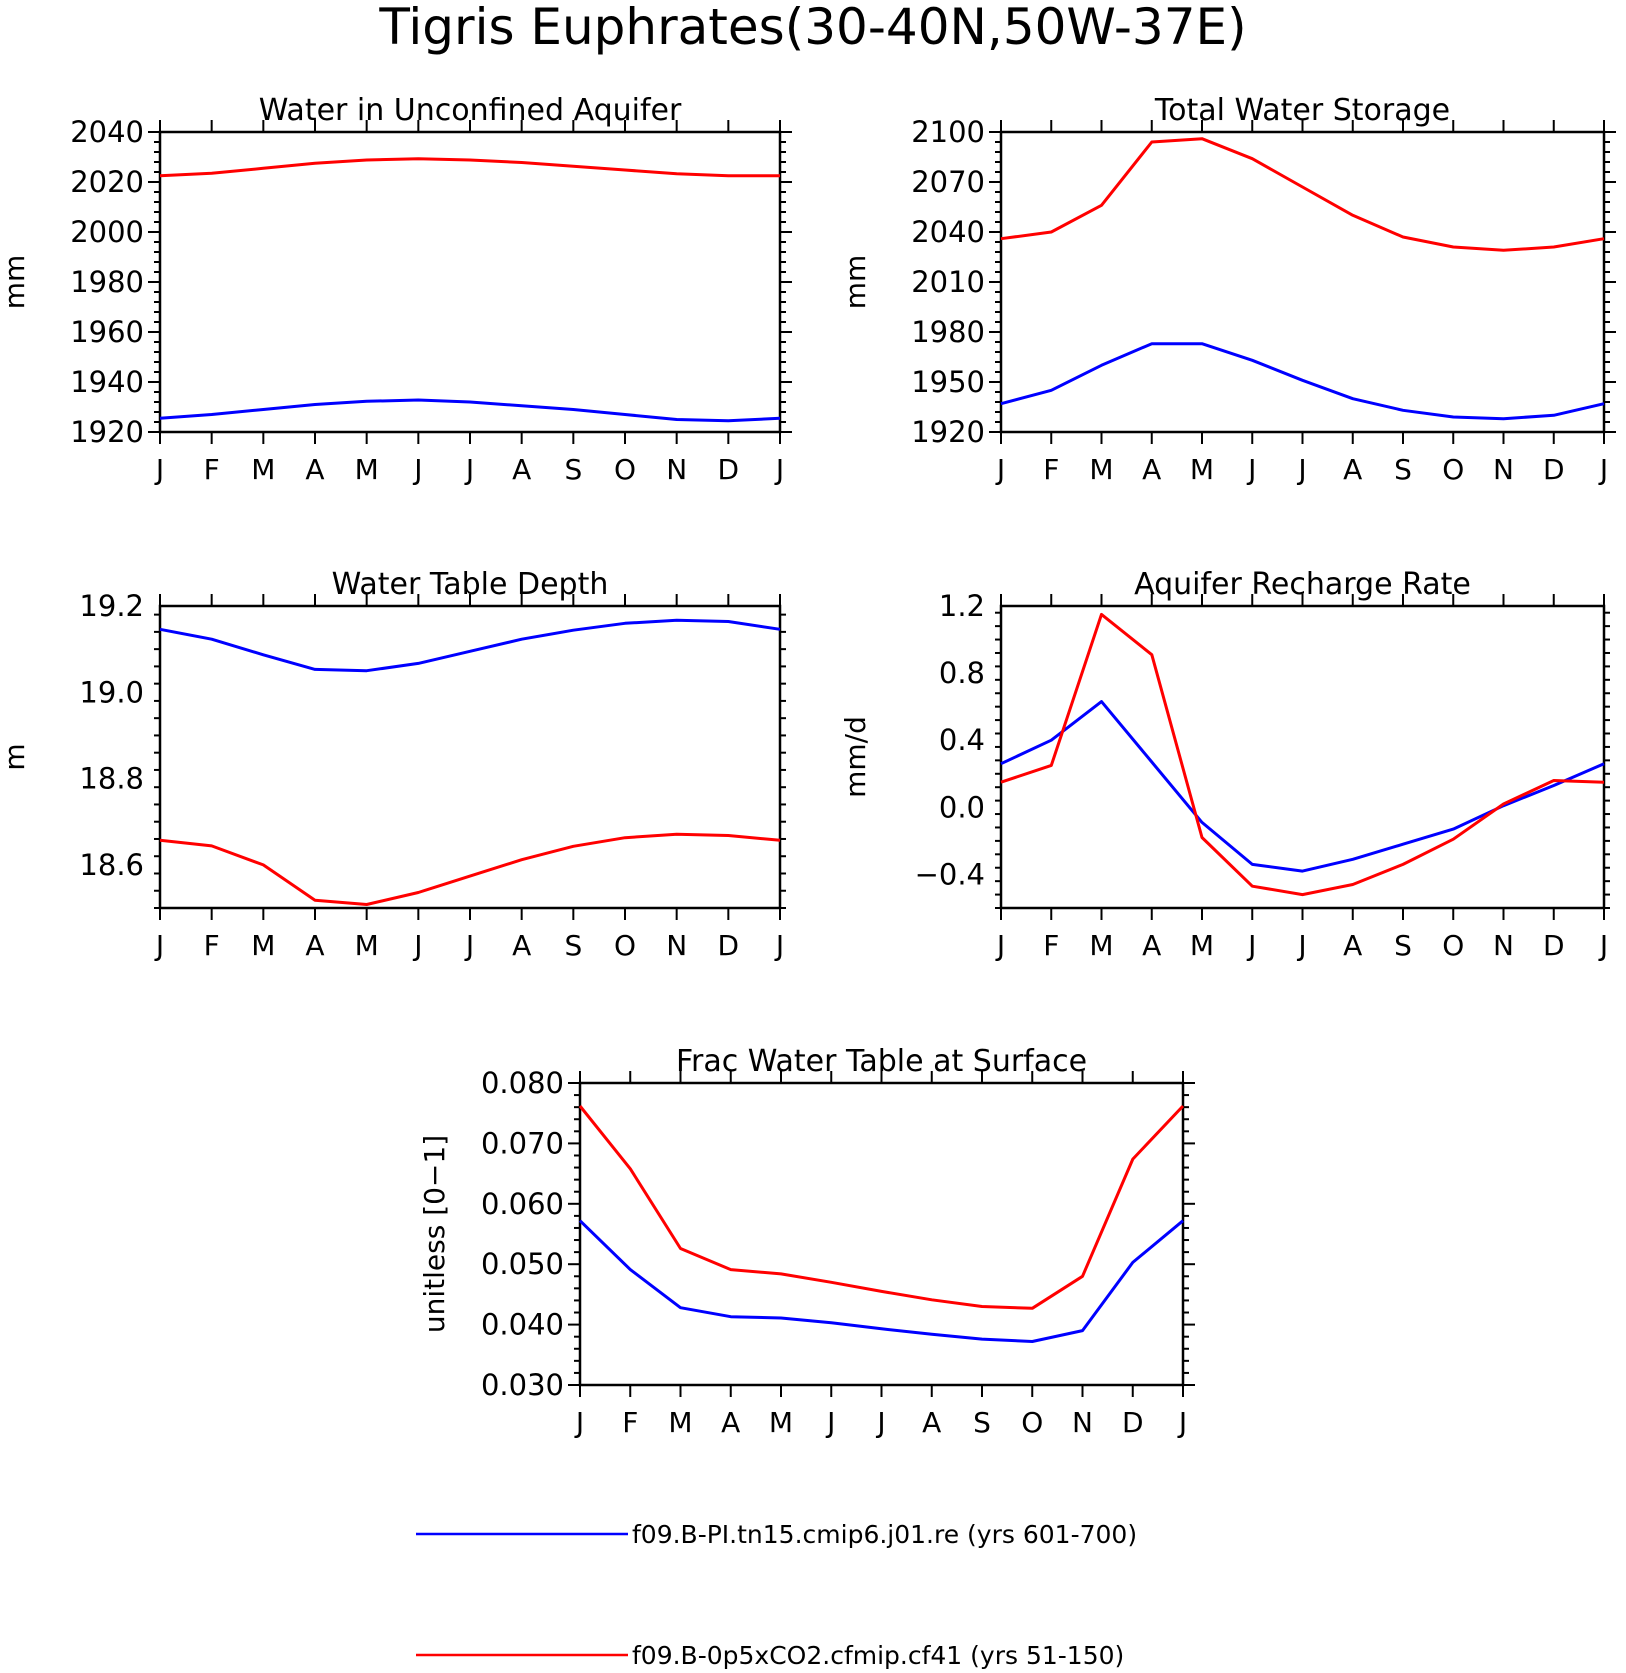 This screenshot has height=1673, width=1626. Describe the element at coordinates (812, 28) in the screenshot. I see `figure-title: Tigris Euphrates(30-40N,50W-37E)` at that location.